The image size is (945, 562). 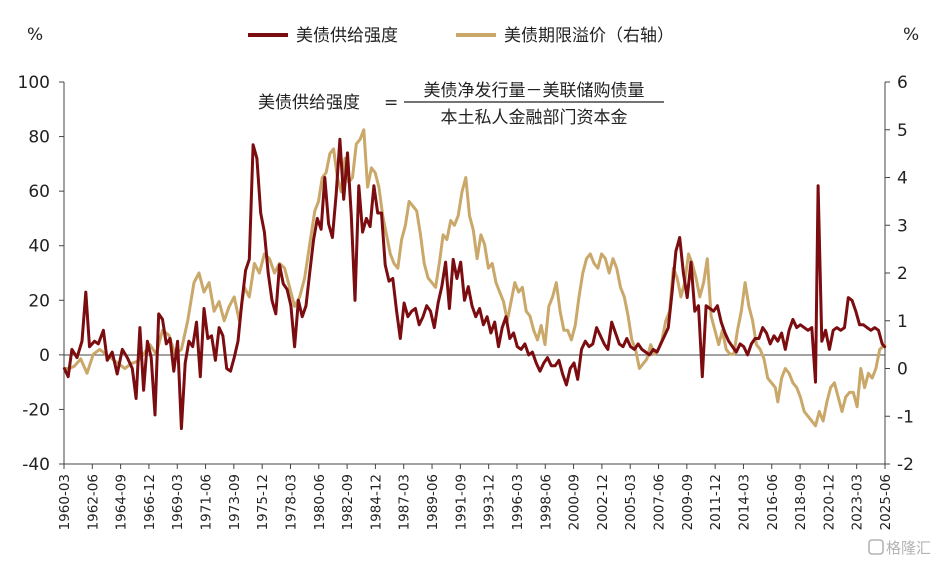 I want to click on right-tick-label: 4, so click(x=902, y=179).